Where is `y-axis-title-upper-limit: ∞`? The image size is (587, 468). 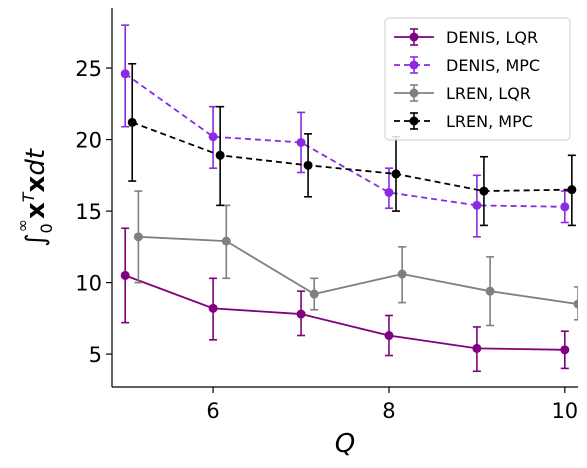
y-axis-title-upper-limit: ∞ is located at coordinates (22, 225).